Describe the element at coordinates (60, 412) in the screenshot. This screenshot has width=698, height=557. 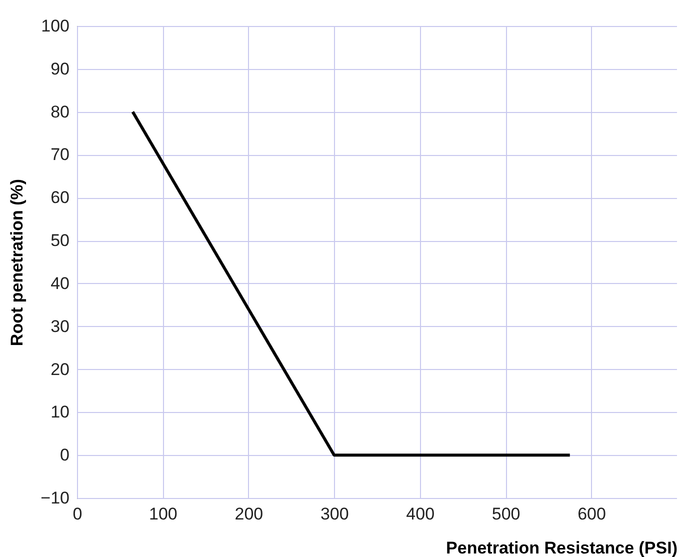
I see `y-tick-label: 10` at that location.